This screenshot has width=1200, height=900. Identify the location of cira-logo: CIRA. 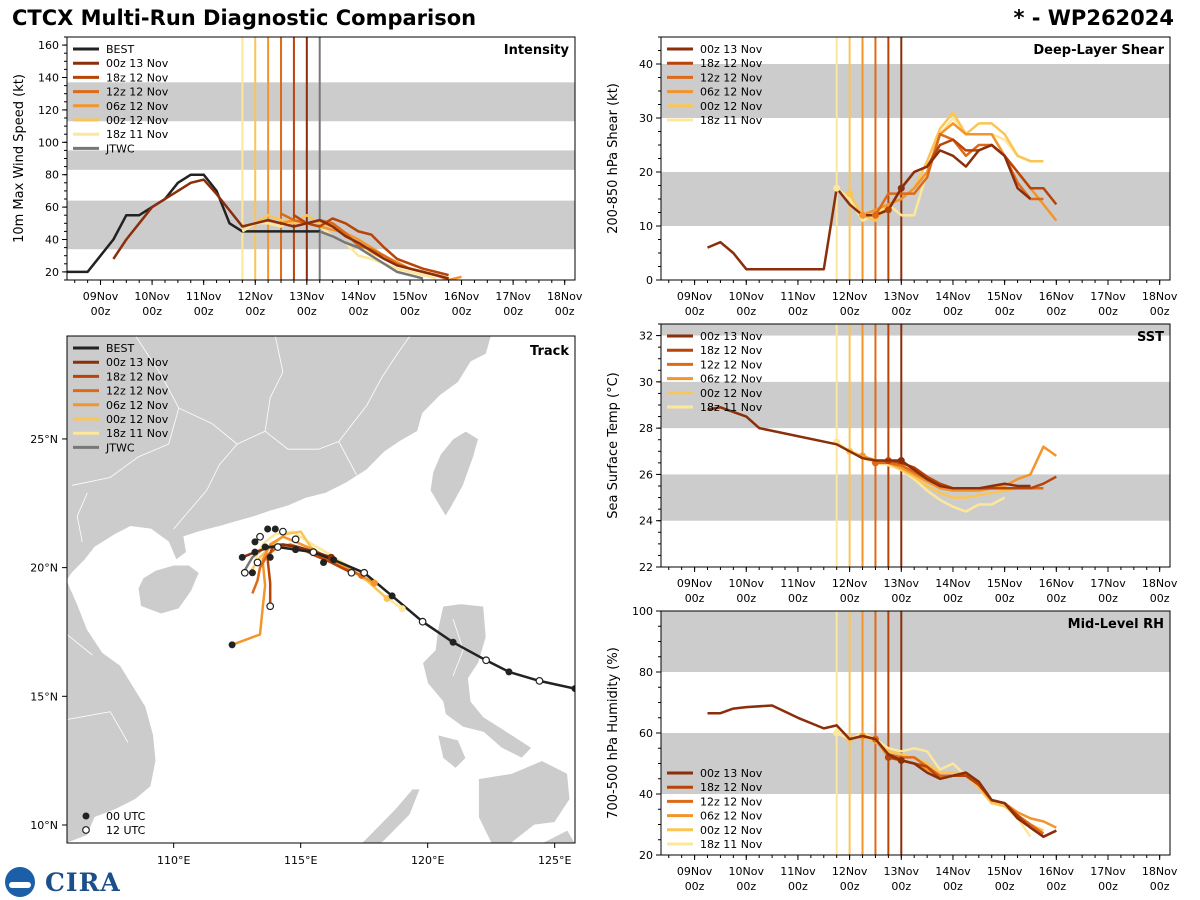
(62, 882).